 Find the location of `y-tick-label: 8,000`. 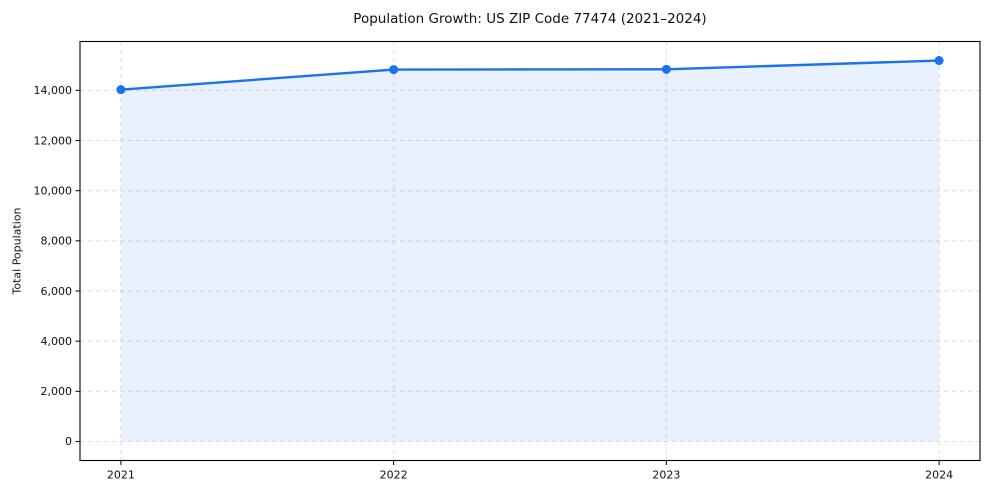

y-tick-label: 8,000 is located at coordinates (57, 241).